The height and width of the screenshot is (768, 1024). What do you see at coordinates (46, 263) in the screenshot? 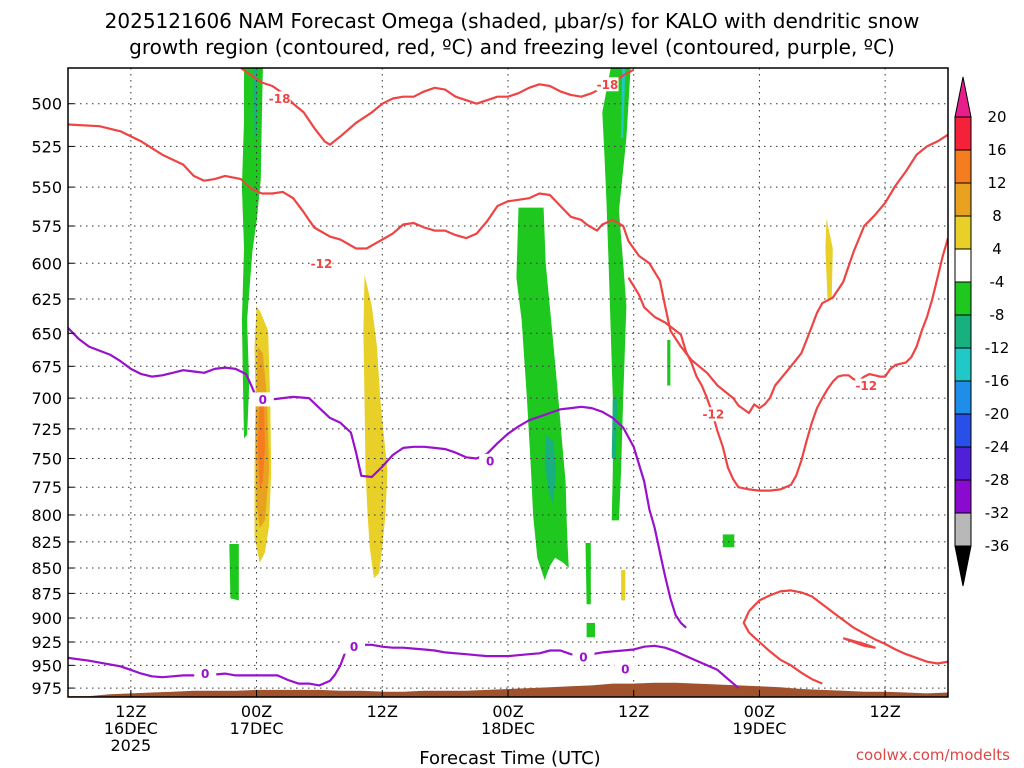
I see `y-tick-label-600: 600` at bounding box center [46, 263].